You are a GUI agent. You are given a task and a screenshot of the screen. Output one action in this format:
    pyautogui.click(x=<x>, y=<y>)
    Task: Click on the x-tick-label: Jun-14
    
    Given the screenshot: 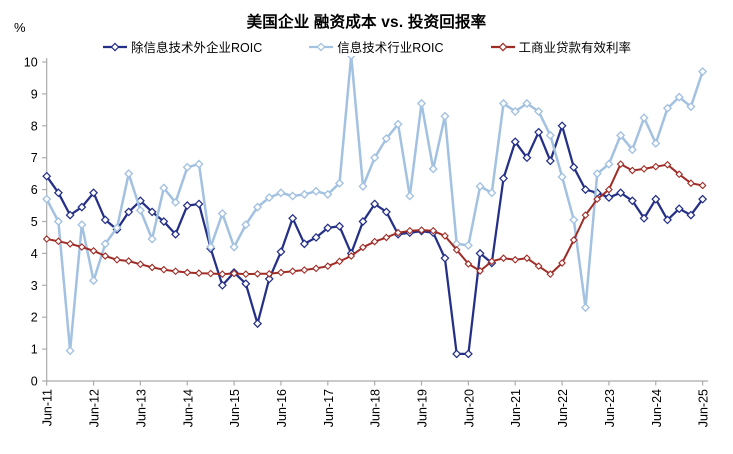 What is the action you would take?
    pyautogui.click(x=188, y=408)
    